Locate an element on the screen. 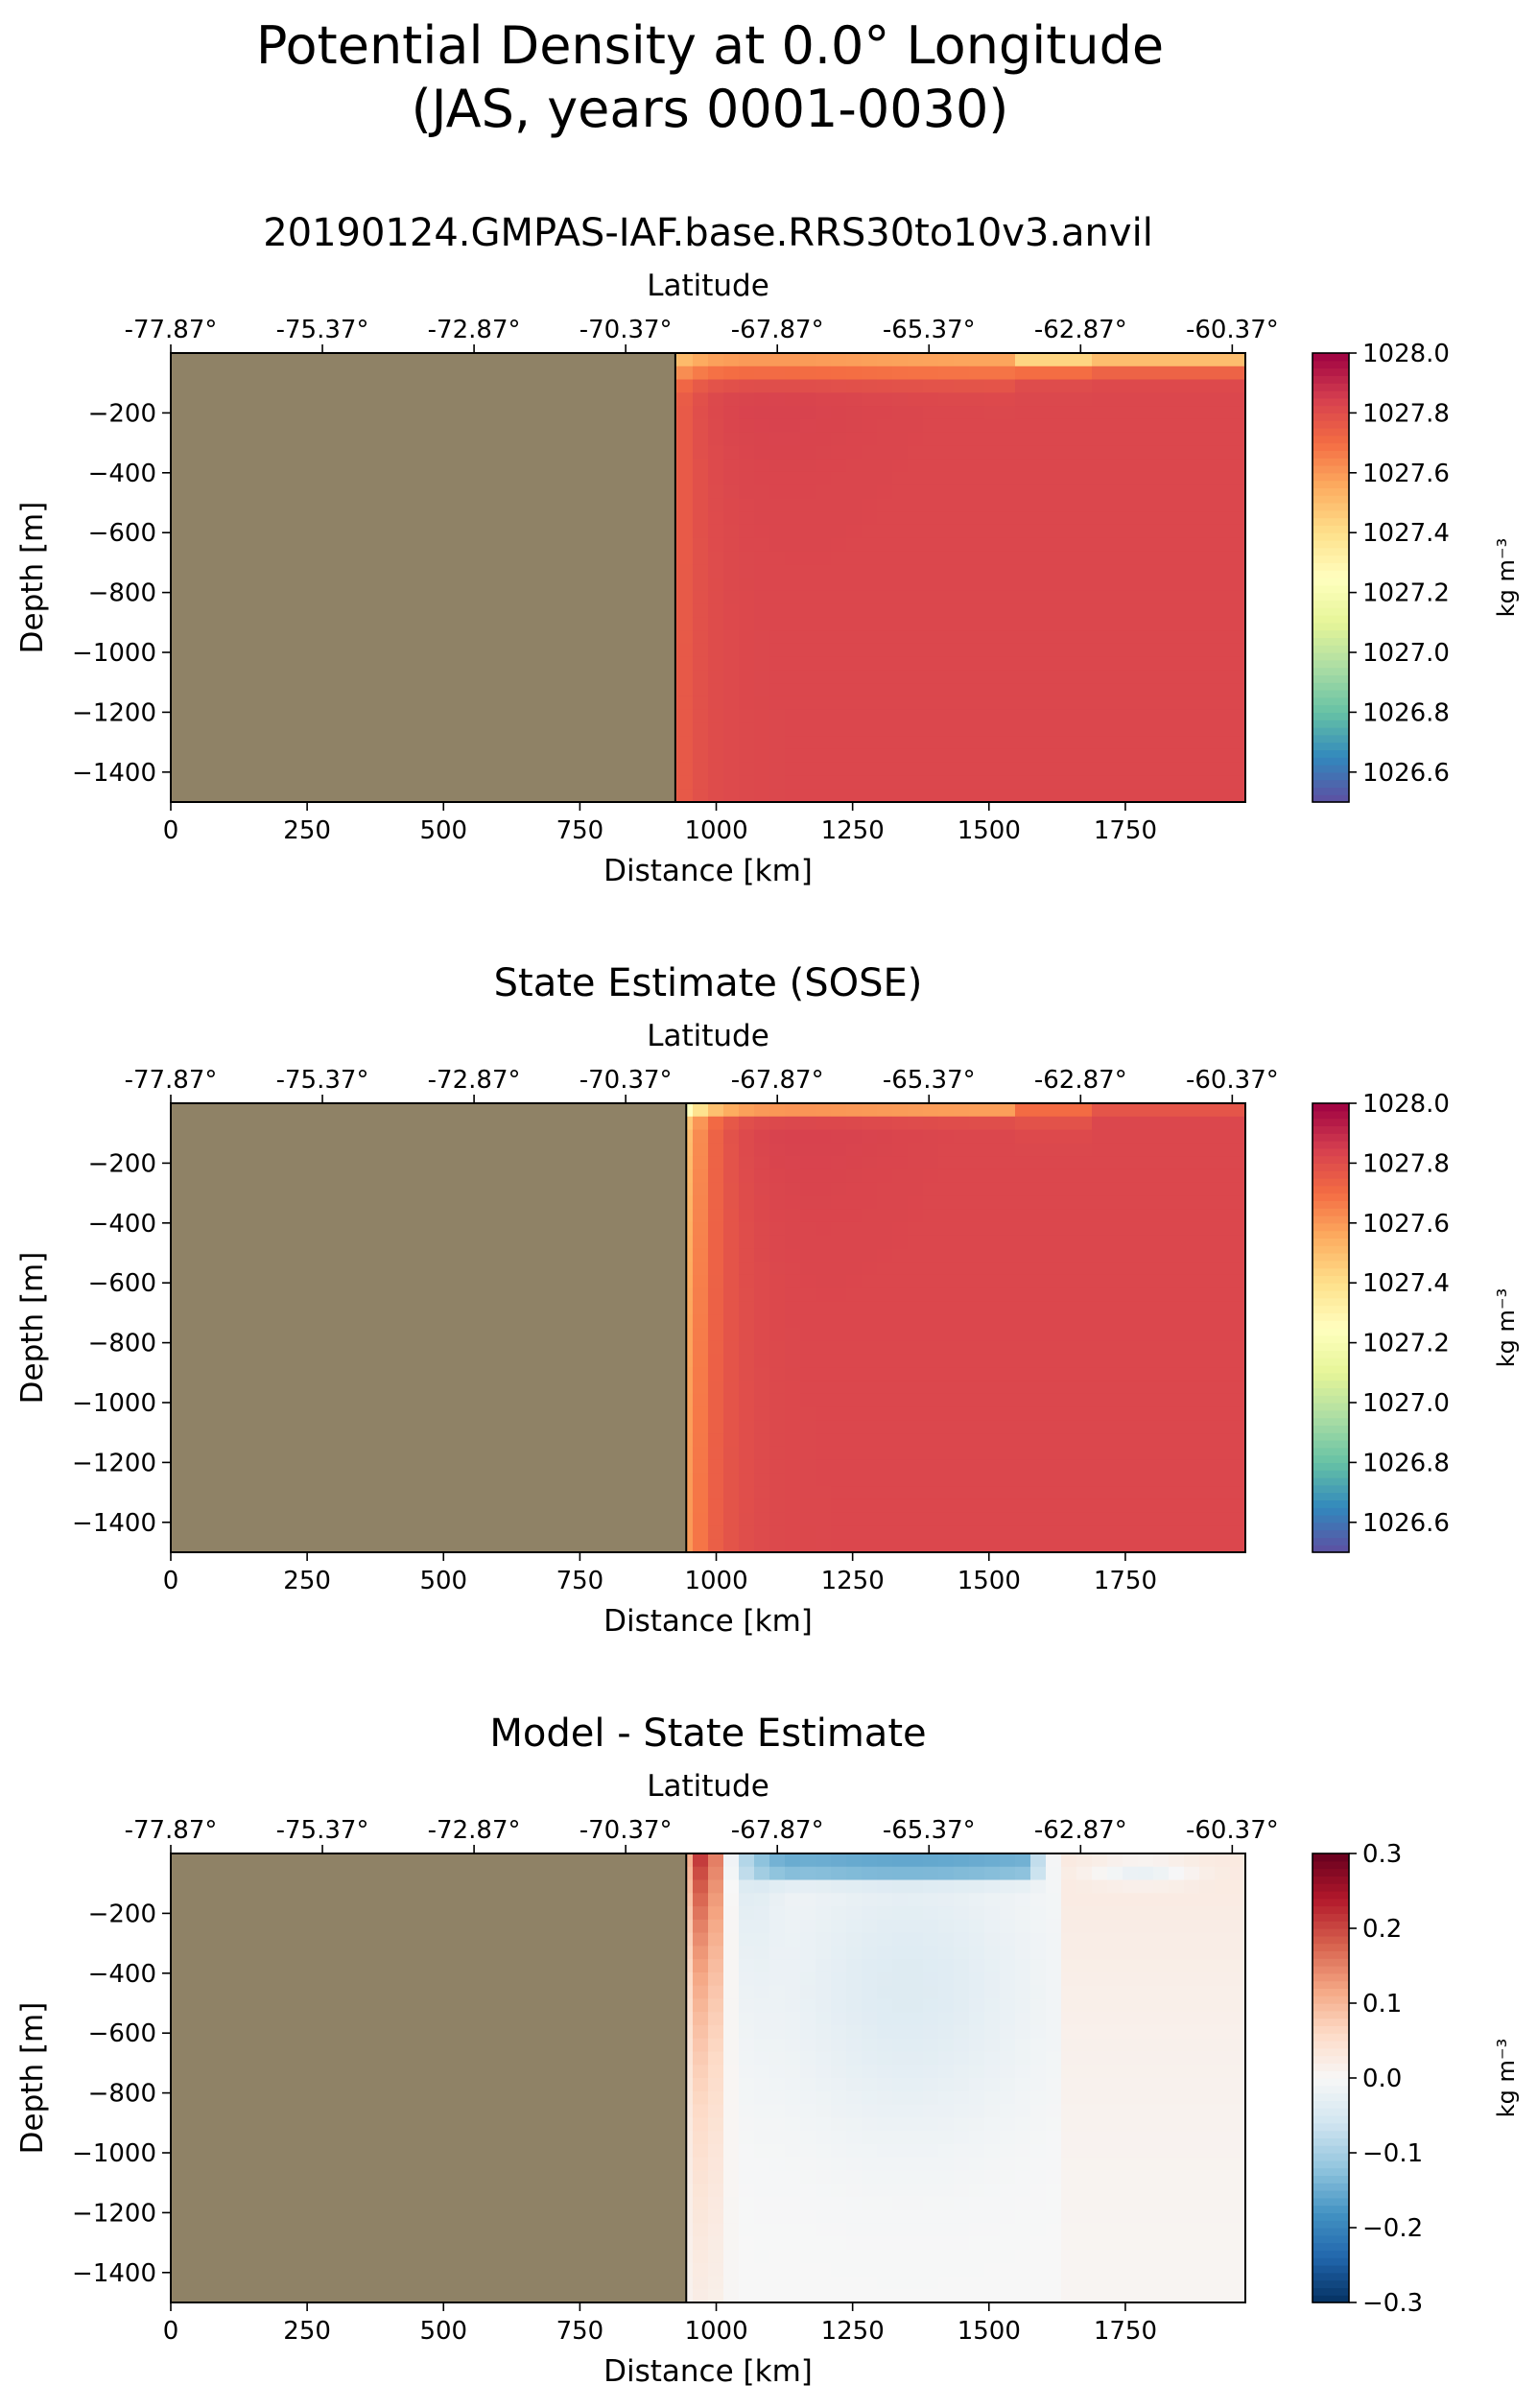 This screenshot has width=1537, height=2408. top-x-tick-label: -67.87° is located at coordinates (778, 1080).